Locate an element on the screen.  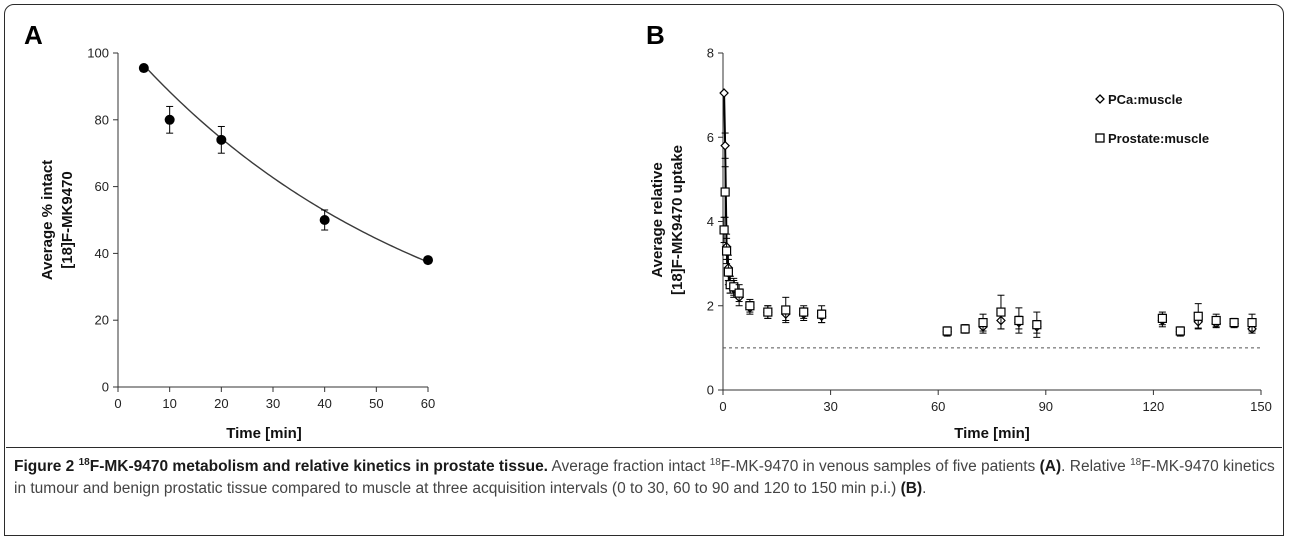
caption-panel-b-ref: (B) is located at coordinates (911, 488).